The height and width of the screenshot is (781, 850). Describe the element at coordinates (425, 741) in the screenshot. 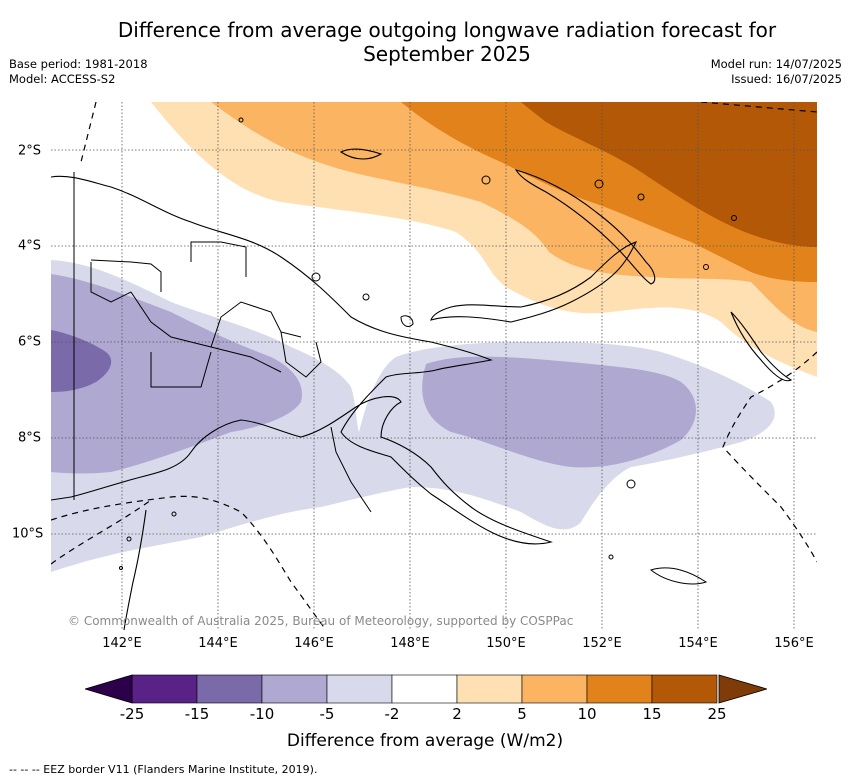

I see `colorbar-title: Difference from average (W/m2)` at that location.